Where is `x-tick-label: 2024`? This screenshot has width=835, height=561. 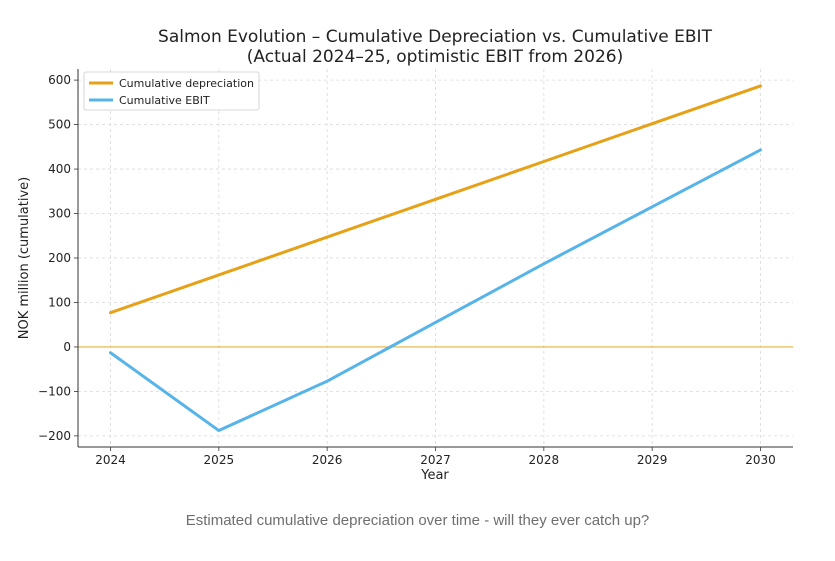
x-tick-label: 2024 is located at coordinates (110, 460).